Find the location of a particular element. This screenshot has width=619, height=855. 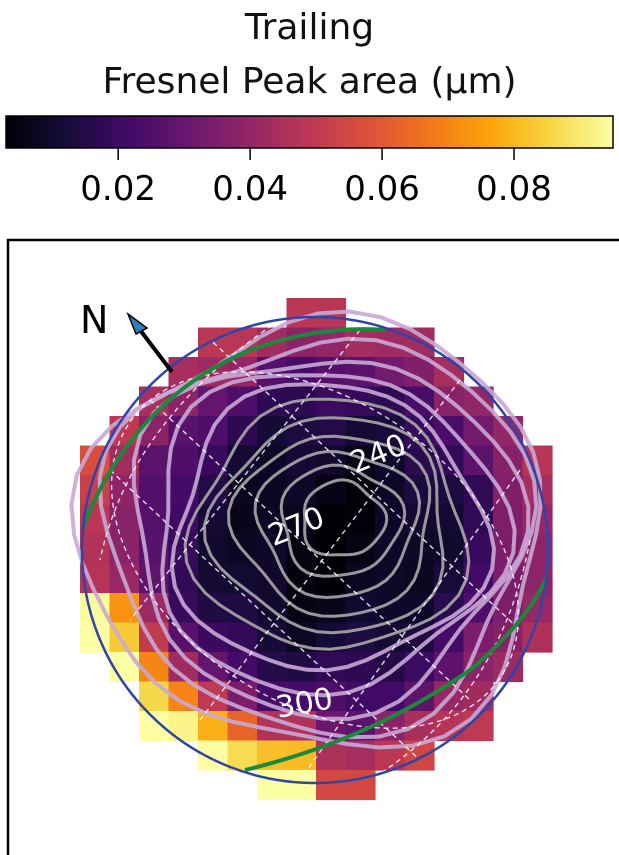

north-label: N is located at coordinates (94, 320).